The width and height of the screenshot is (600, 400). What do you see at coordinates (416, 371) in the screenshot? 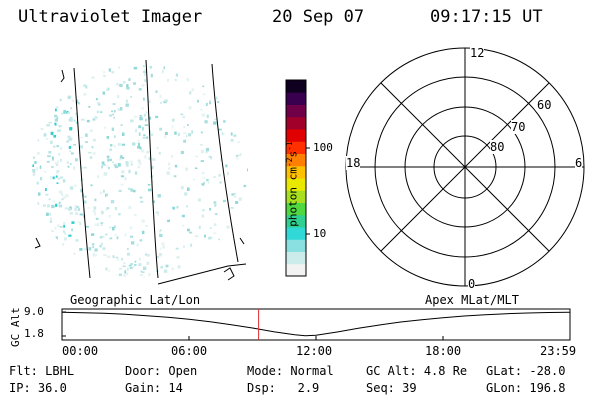
I see `status-gcalt: GC Alt: 4.8 Re` at bounding box center [416, 371].